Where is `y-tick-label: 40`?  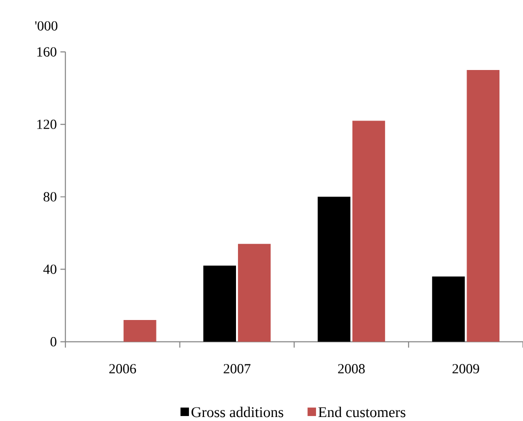
y-tick-label: 40 is located at coordinates (49, 269).